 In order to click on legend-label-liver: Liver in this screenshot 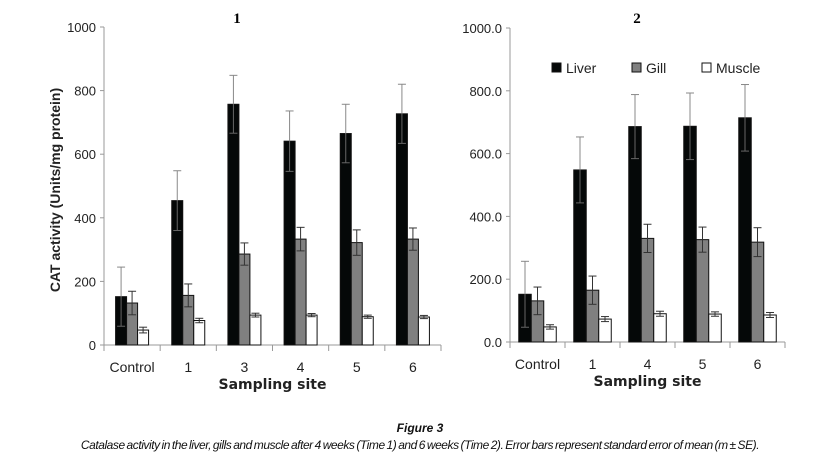, I will do `click(581, 68)`.